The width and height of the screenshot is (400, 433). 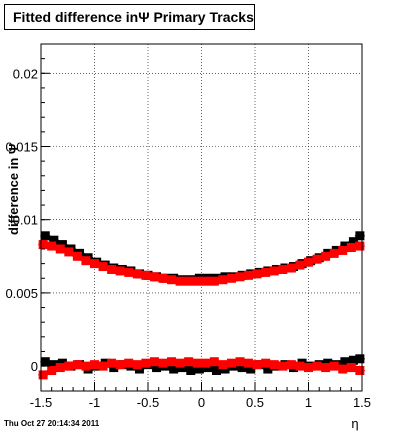 What do you see at coordinates (21, 293) in the screenshot?
I see `y-tick-label: 0.005` at bounding box center [21, 293].